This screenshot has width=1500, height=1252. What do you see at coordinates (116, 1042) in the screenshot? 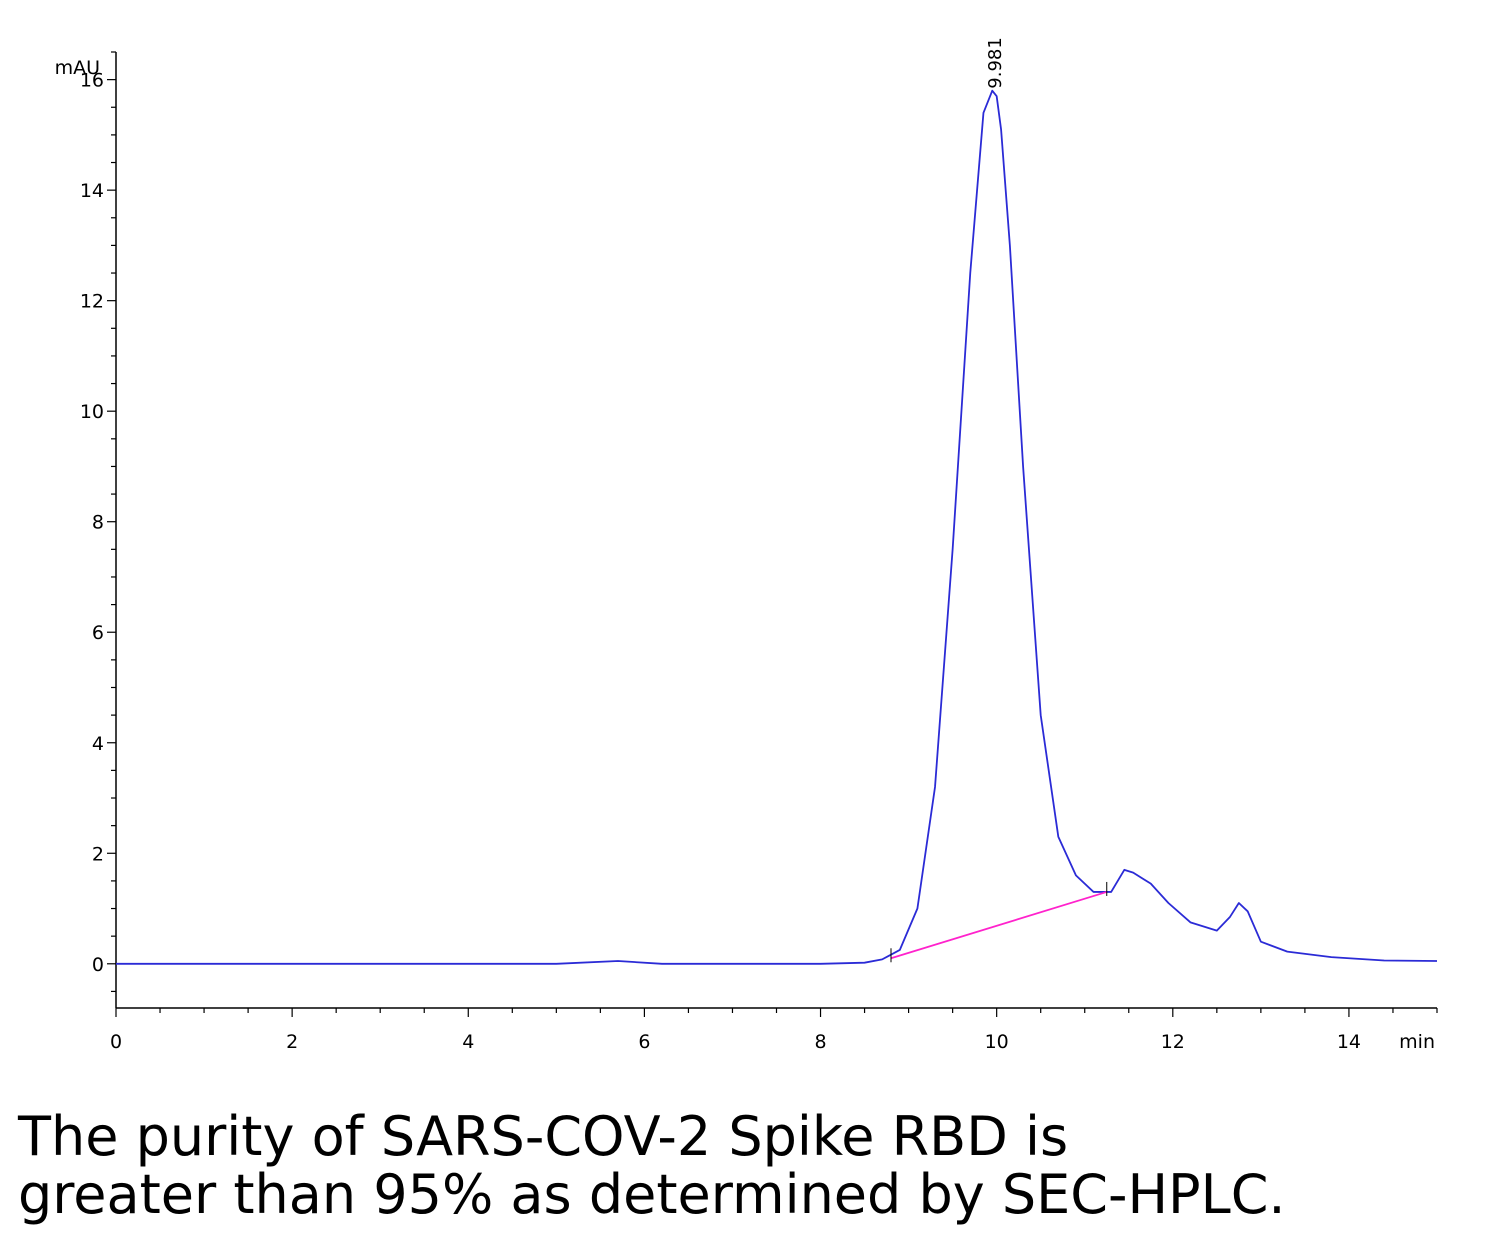
I see `x-tick-label: 0` at bounding box center [116, 1042].